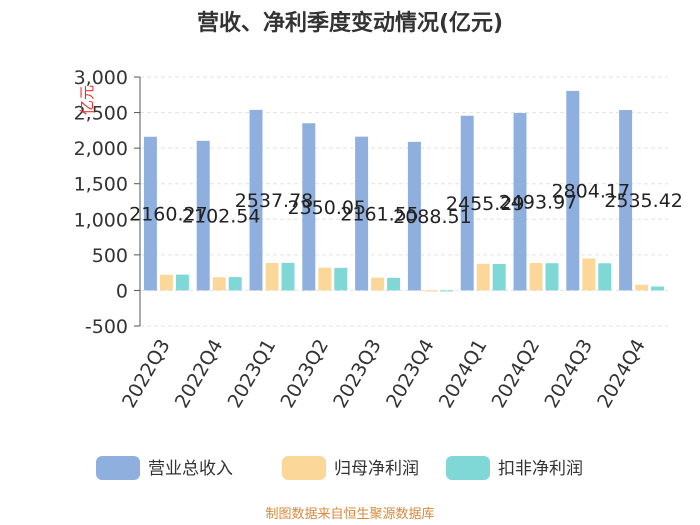  Describe the element at coordinates (101, 185) in the screenshot. I see `y-tick-label: 1,500` at that location.